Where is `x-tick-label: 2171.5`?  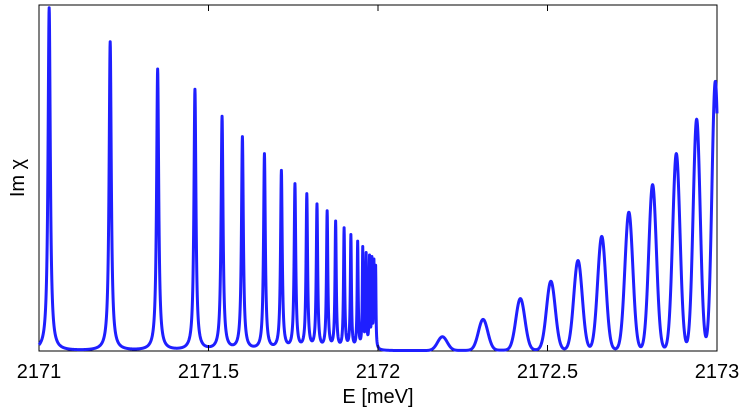 x-tick-label: 2171.5 is located at coordinates (208, 372).